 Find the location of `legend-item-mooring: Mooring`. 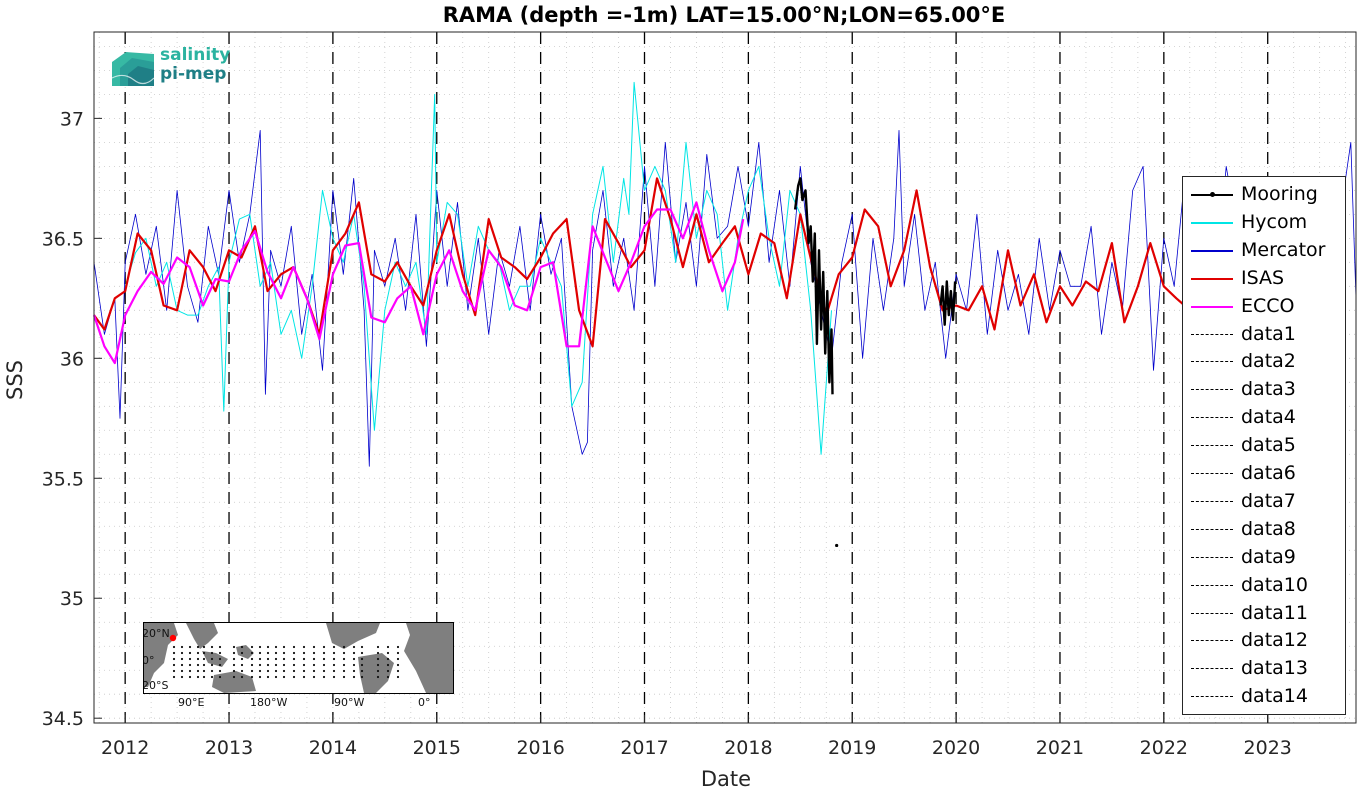

legend-item-mooring: Mooring is located at coordinates (1264, 194).